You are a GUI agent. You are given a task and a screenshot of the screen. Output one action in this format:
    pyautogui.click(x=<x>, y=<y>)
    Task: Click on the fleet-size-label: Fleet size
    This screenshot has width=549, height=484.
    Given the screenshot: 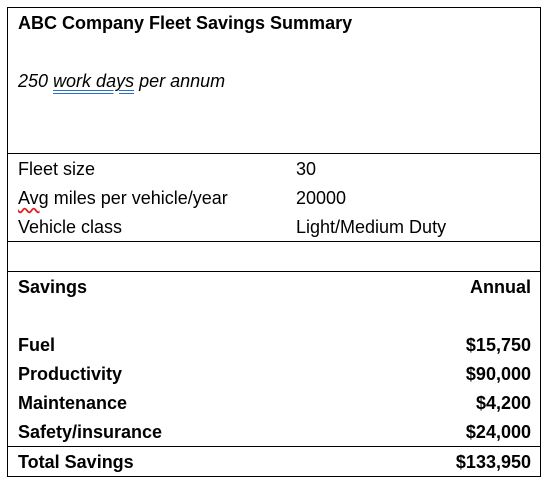 What is the action you would take?
    pyautogui.click(x=57, y=169)
    